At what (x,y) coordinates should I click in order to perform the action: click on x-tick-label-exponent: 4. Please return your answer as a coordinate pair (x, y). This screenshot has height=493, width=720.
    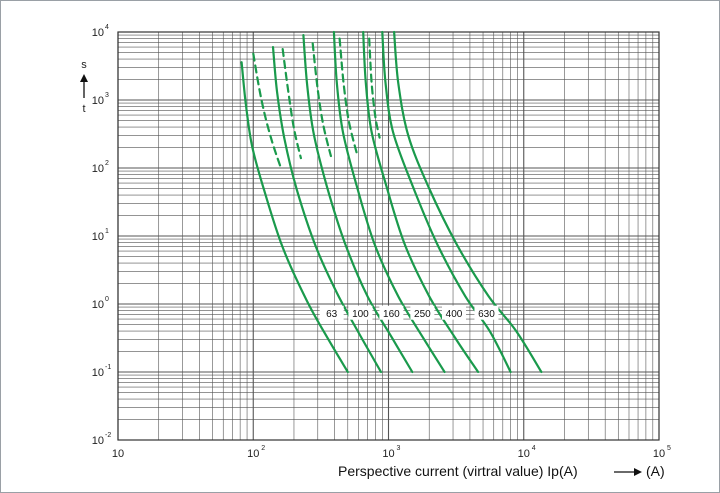
    Looking at the image, I should click on (534, 448).